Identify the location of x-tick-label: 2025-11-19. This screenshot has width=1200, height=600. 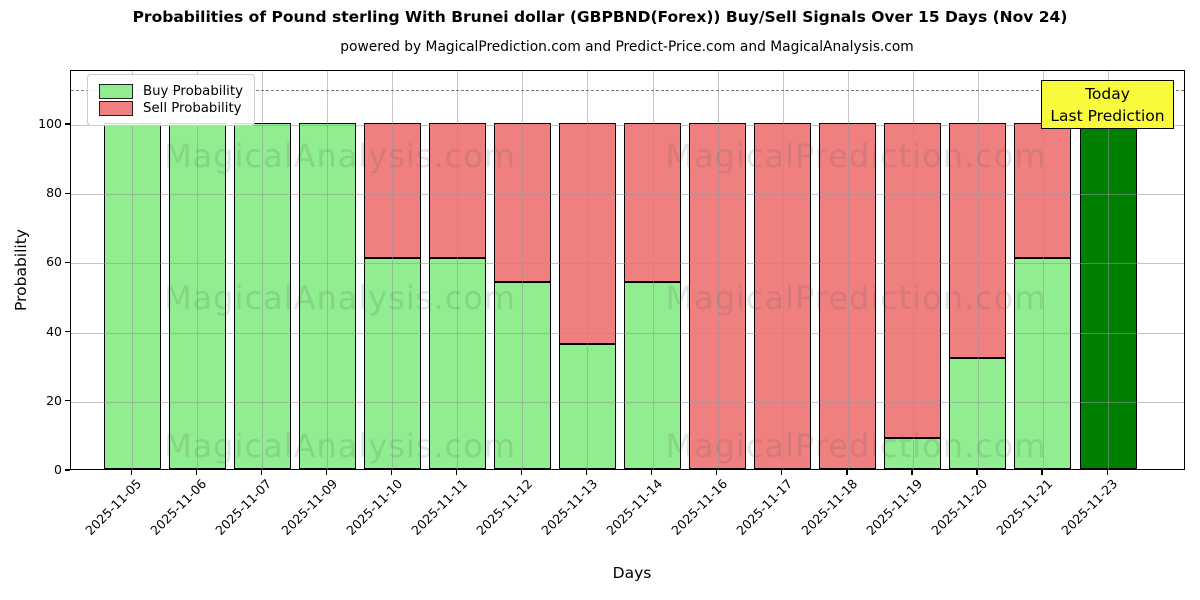
(894, 507).